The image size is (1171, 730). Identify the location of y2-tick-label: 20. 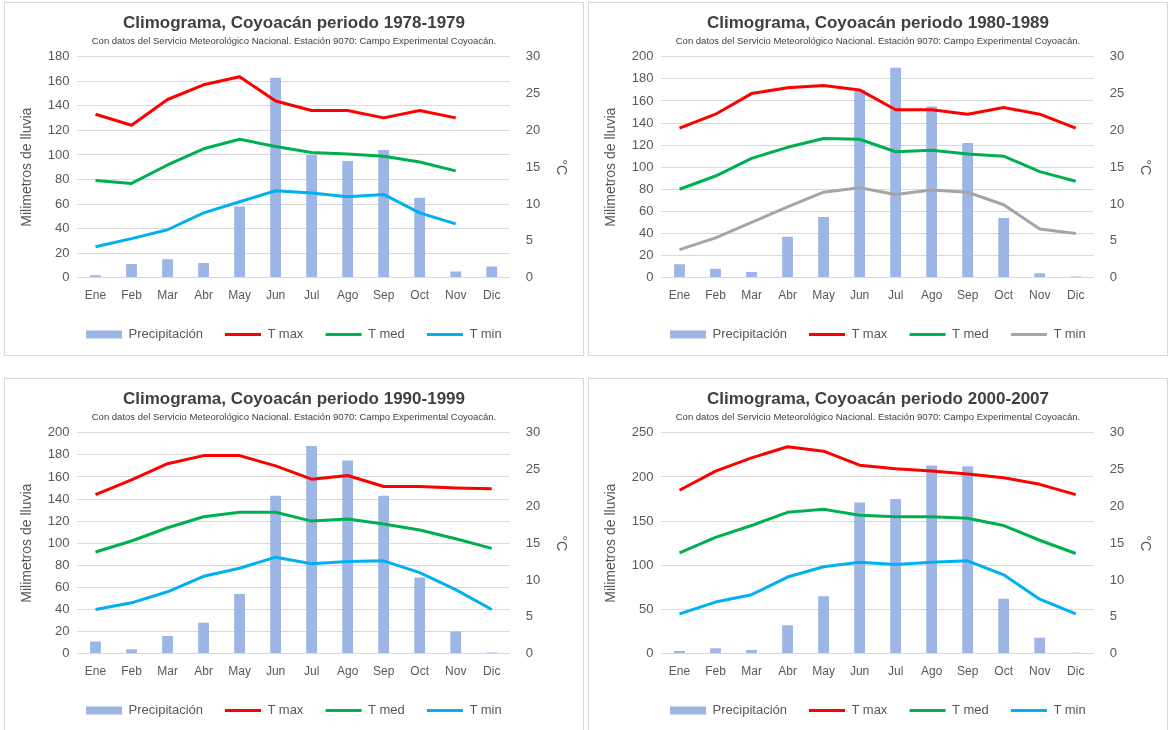
(533, 505).